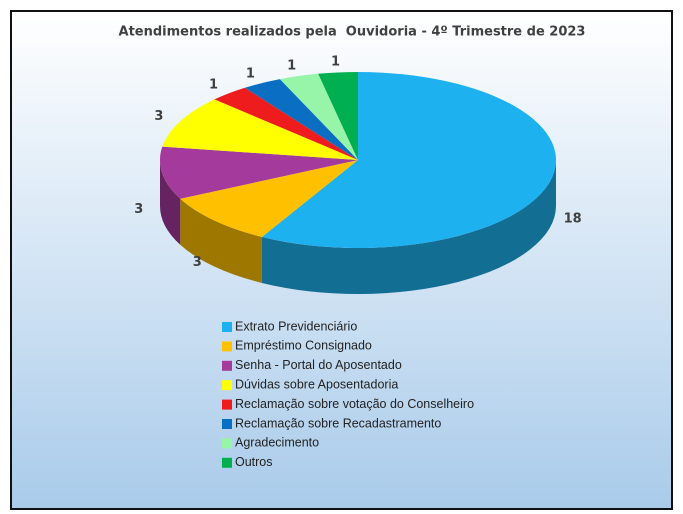  What do you see at coordinates (277, 443) in the screenshot?
I see `legend-label: Agradecimento` at bounding box center [277, 443].